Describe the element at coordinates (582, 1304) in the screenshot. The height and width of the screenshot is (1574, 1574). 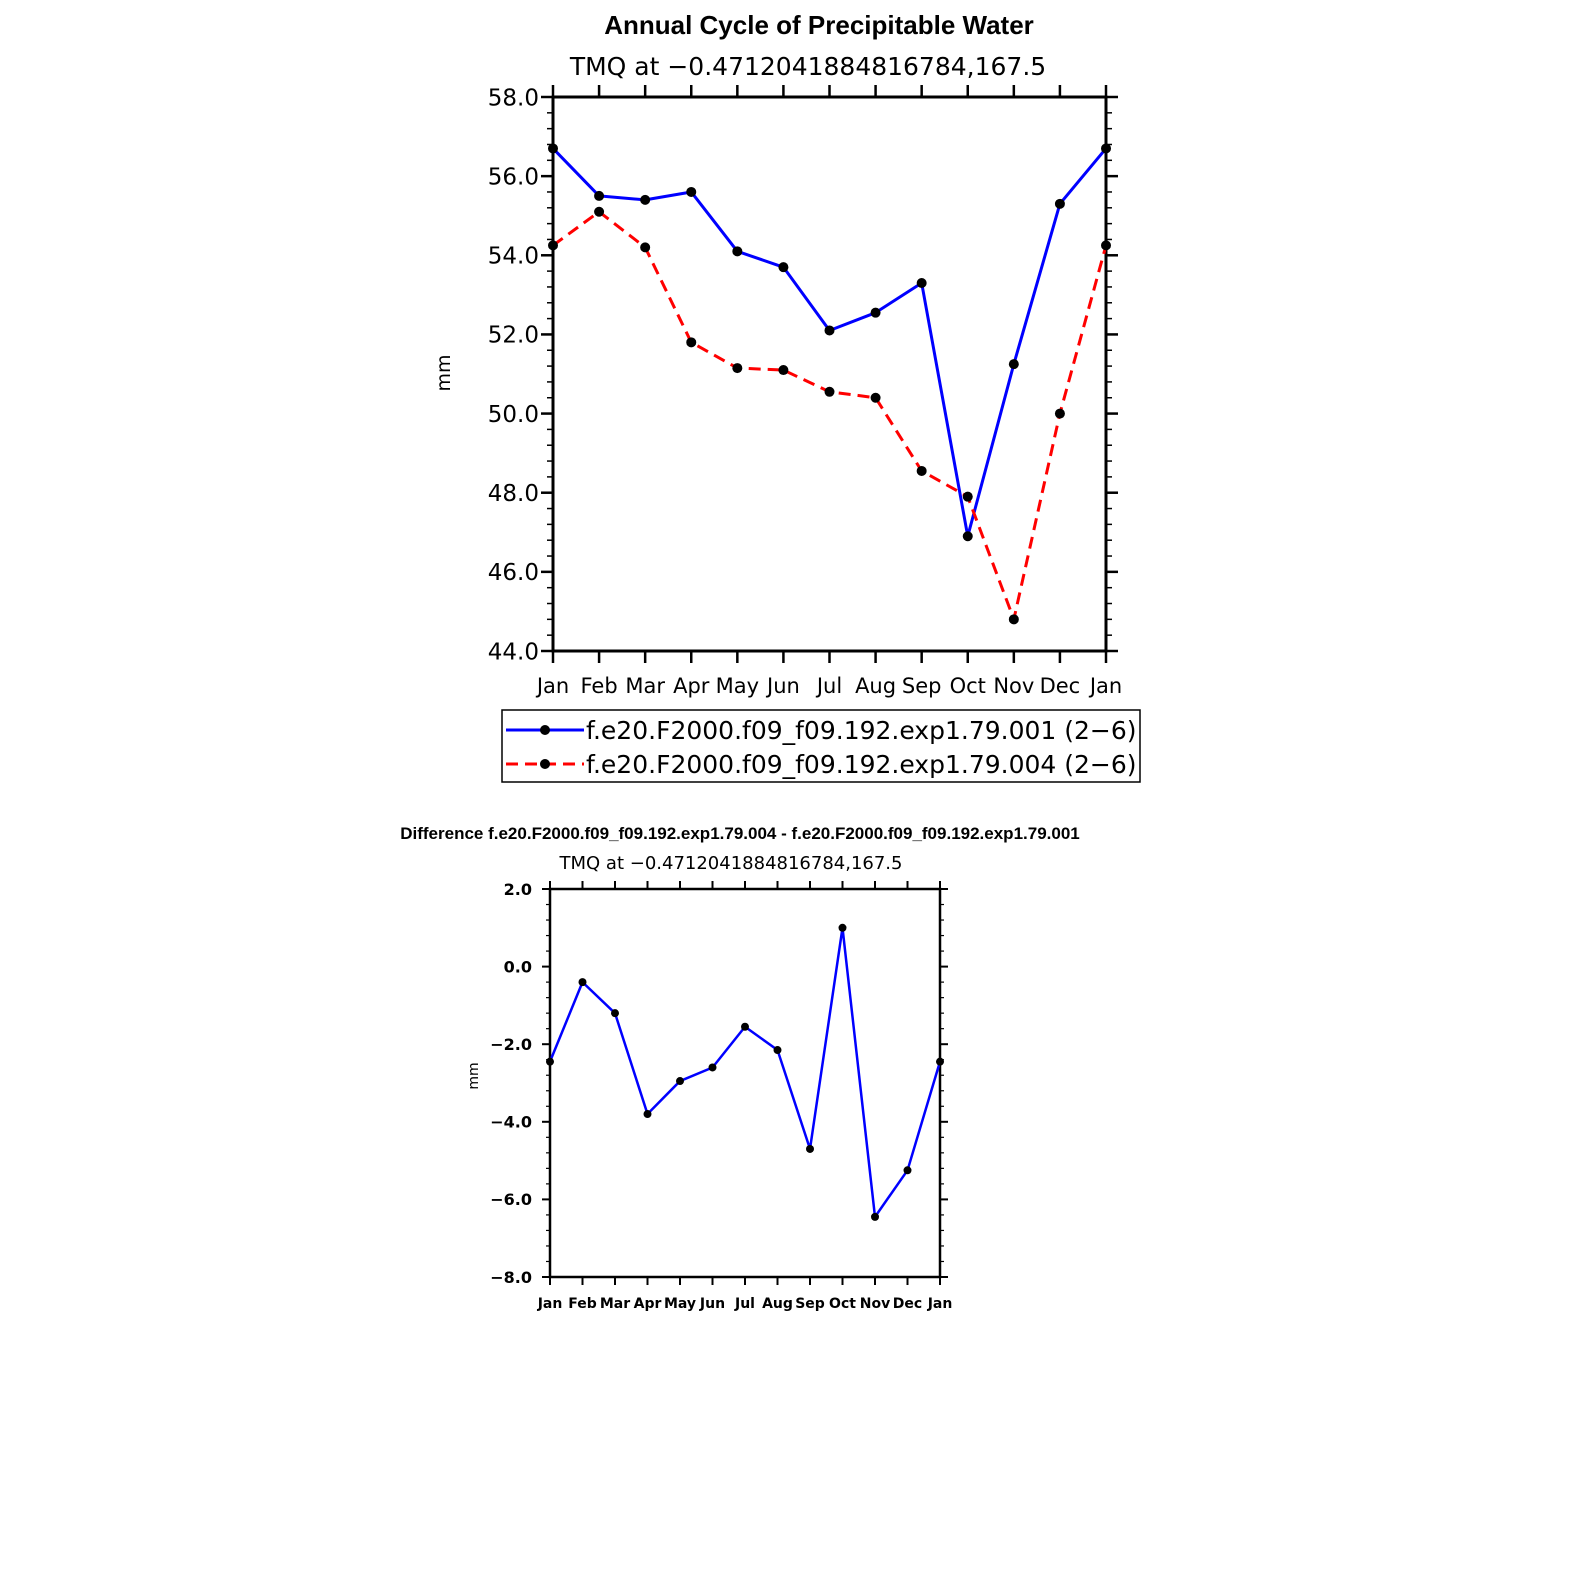
I see `bottom-xtick-label: Feb` at that location.